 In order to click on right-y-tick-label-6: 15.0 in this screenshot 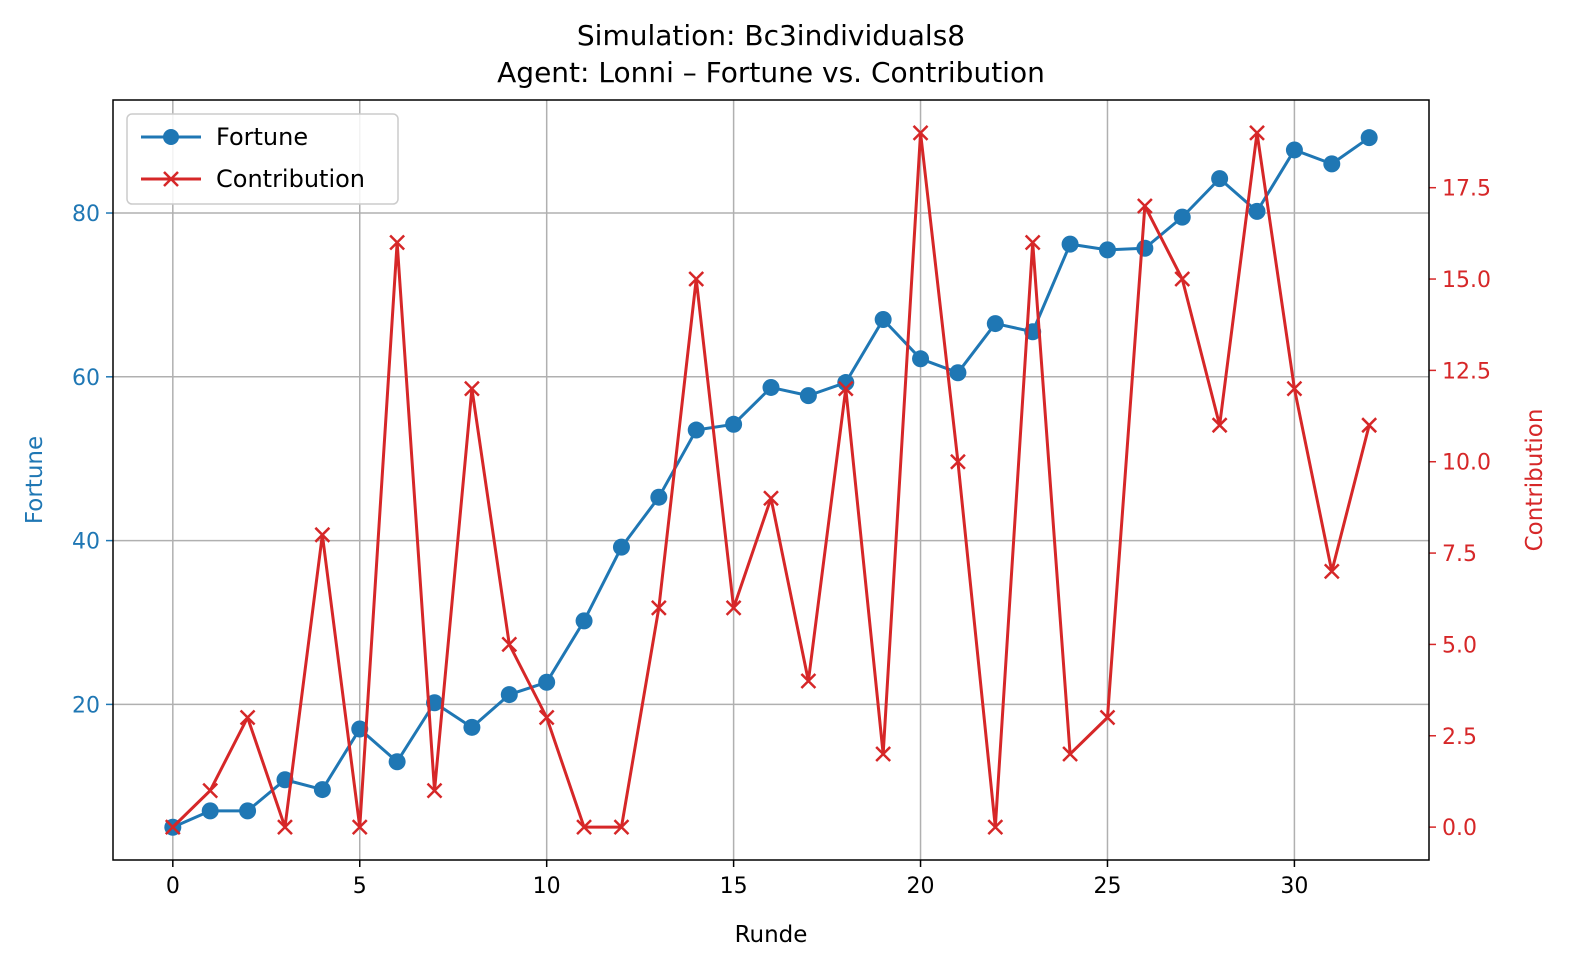, I will do `click(1466, 280)`.